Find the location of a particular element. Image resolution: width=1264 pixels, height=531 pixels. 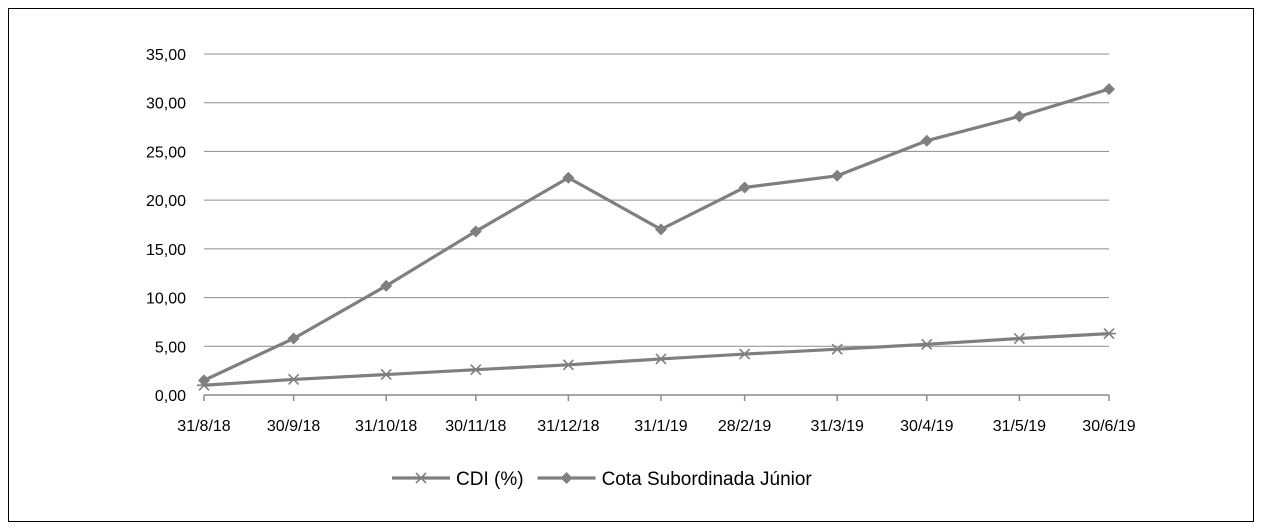

x-tick-label: 30/9/18 is located at coordinates (293, 426).